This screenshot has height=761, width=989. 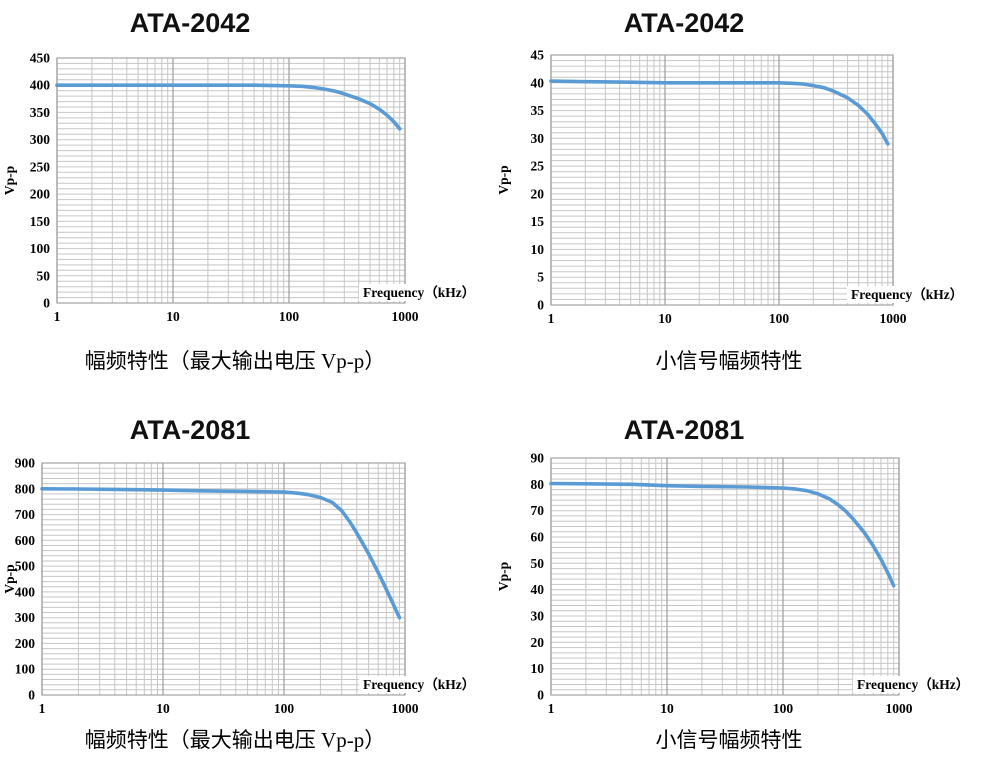 I want to click on svg-text: 450, so click(x=40, y=58).